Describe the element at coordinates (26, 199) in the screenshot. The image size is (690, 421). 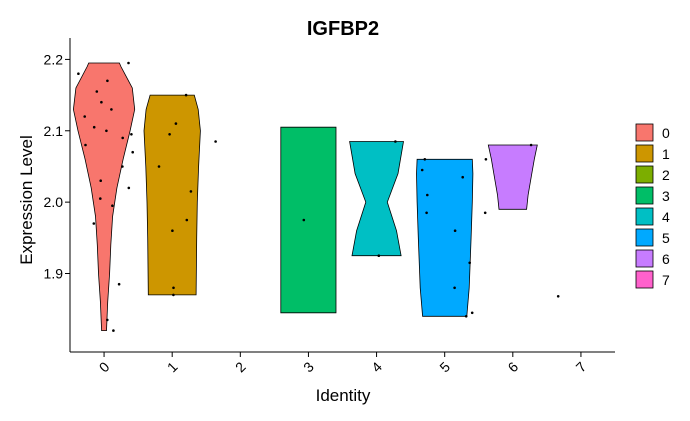
I see `y-axis-title: Expression Level` at that location.